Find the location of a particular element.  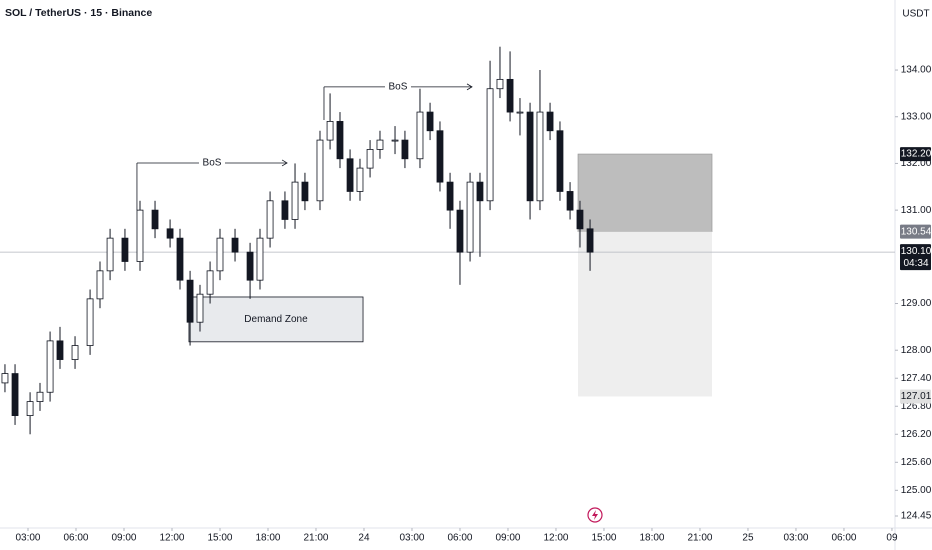

stop-zone is located at coordinates (645, 193).